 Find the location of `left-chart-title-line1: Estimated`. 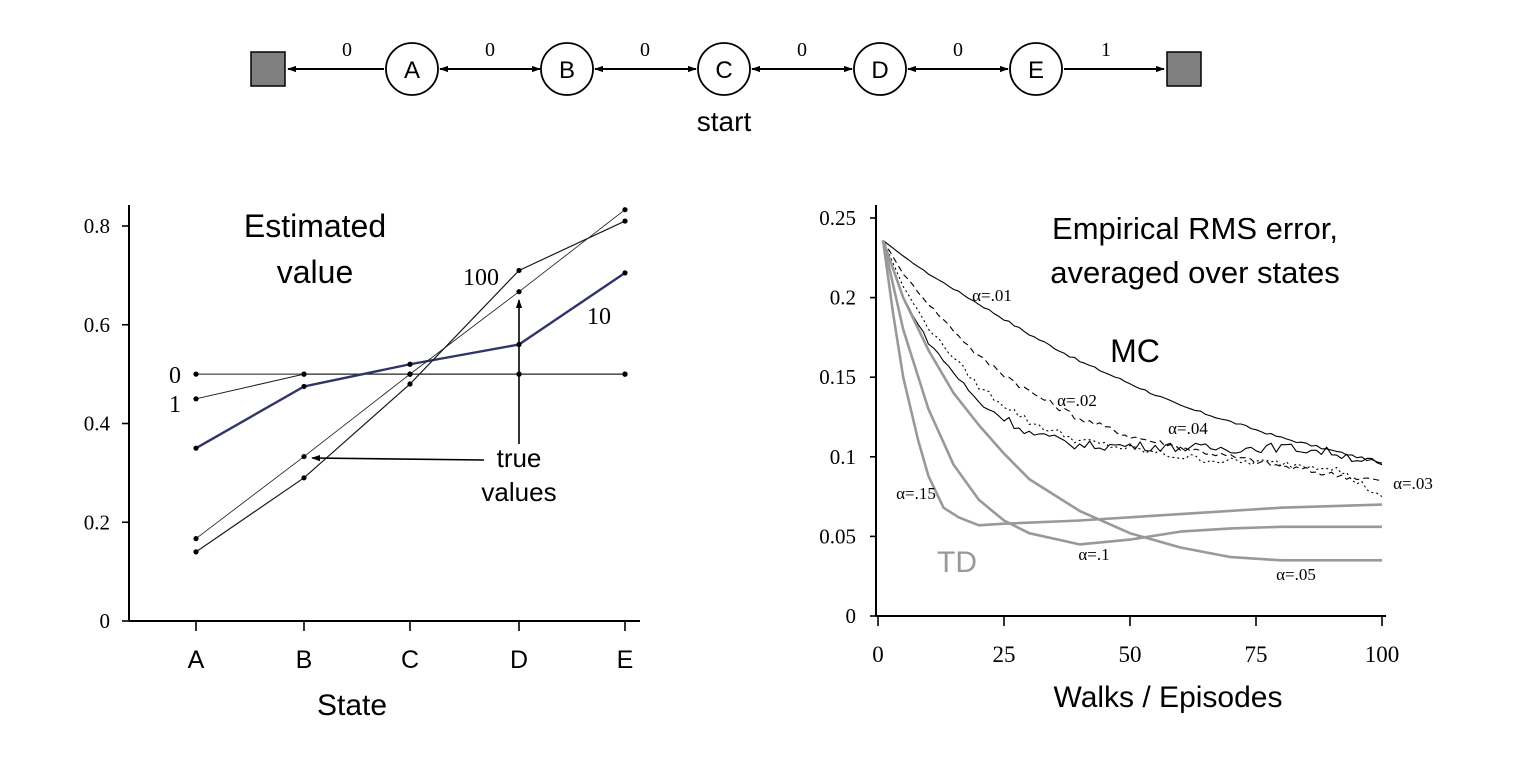

left-chart-title-line1: Estimated is located at coordinates (315, 226).